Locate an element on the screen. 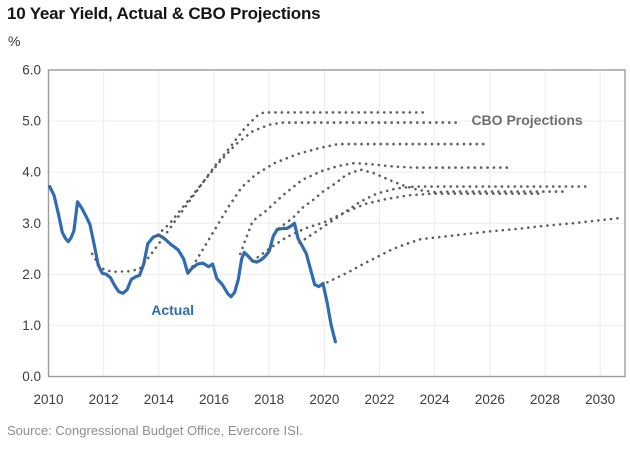 The height and width of the screenshot is (450, 630). x-axis-tick-label: 2020 is located at coordinates (324, 399).